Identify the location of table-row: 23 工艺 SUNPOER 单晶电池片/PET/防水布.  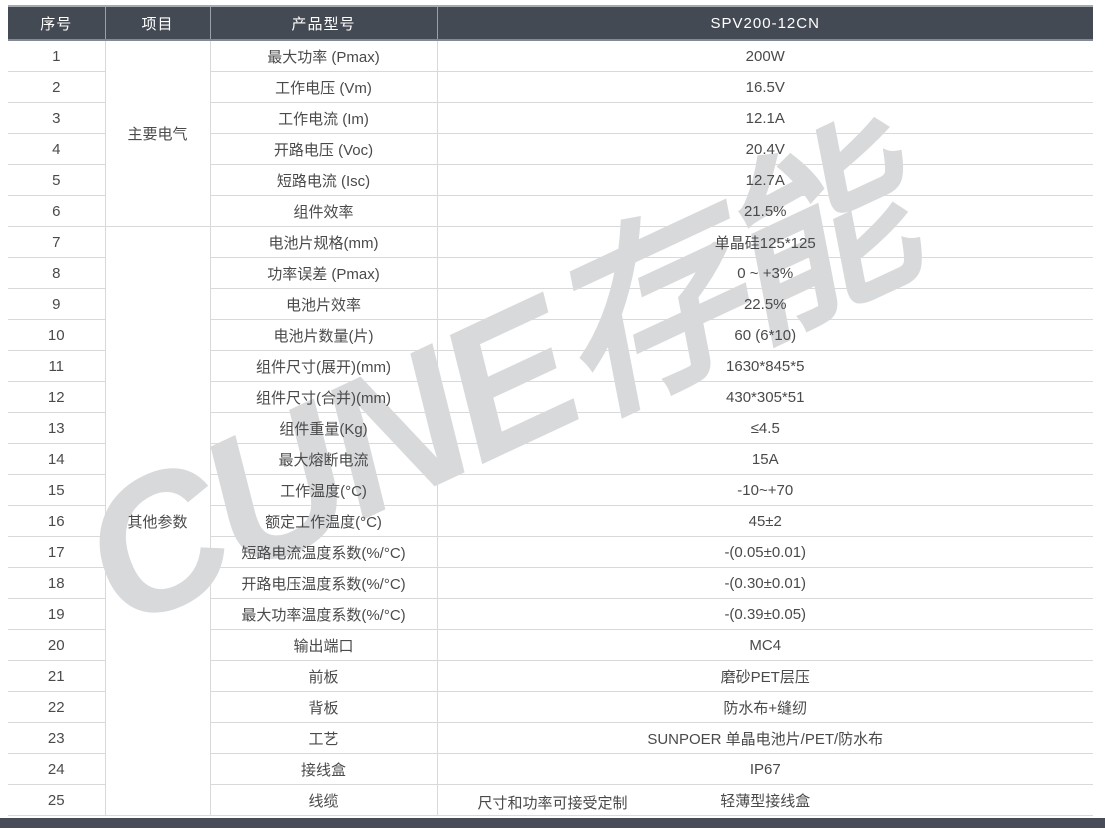
(550, 738).